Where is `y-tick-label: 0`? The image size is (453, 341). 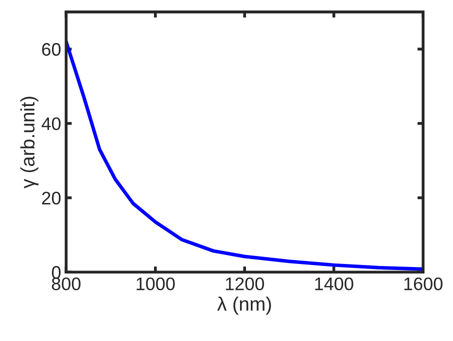
y-tick-label: 0 is located at coordinates (56, 272).